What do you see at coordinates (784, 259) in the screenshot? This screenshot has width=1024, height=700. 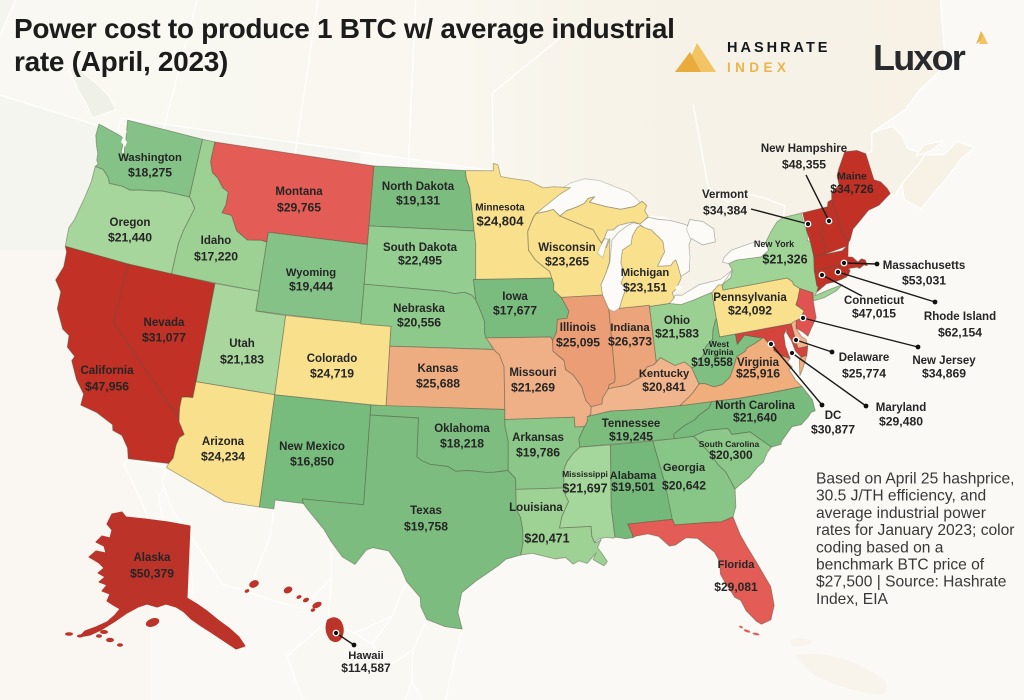 I see `svg-text: $21,326` at bounding box center [784, 259].